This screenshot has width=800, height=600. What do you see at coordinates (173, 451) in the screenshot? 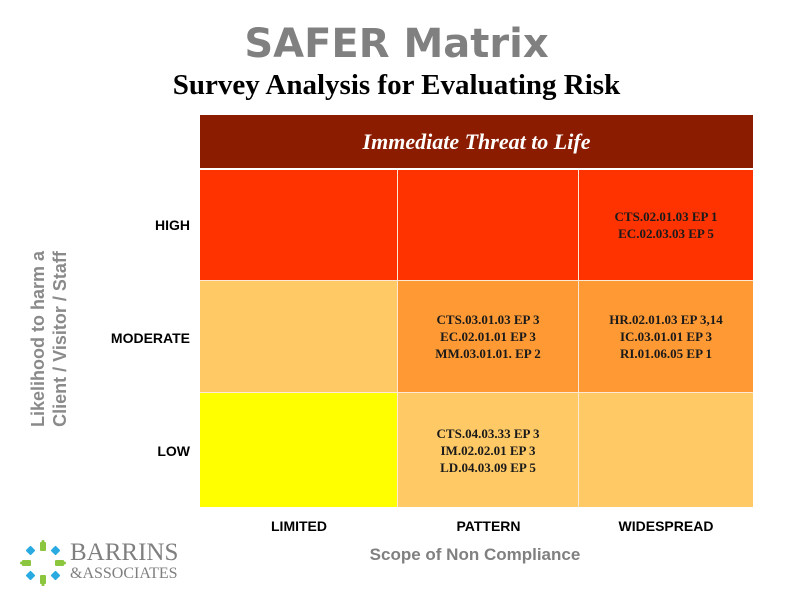
I see `row-label-low: LOW` at bounding box center [173, 451].